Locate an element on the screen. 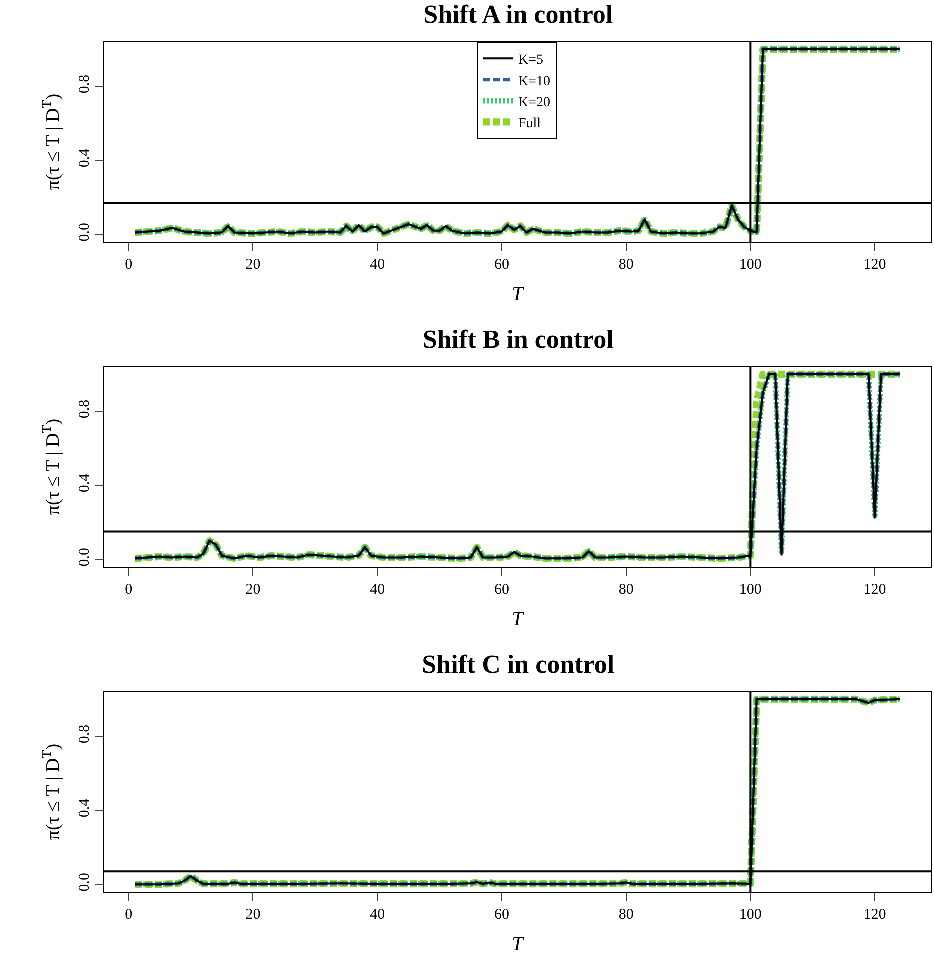 Image resolution: width=934 pixels, height=975 pixels. chart-title: Shift A in control is located at coordinates (519, 15).